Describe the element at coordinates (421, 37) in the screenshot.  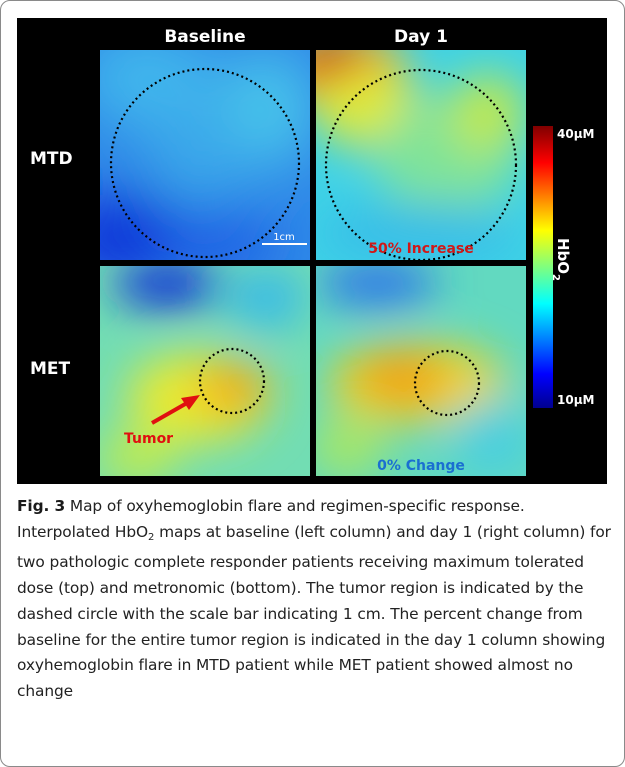
I see `column-header-day1: Day 1` at that location.